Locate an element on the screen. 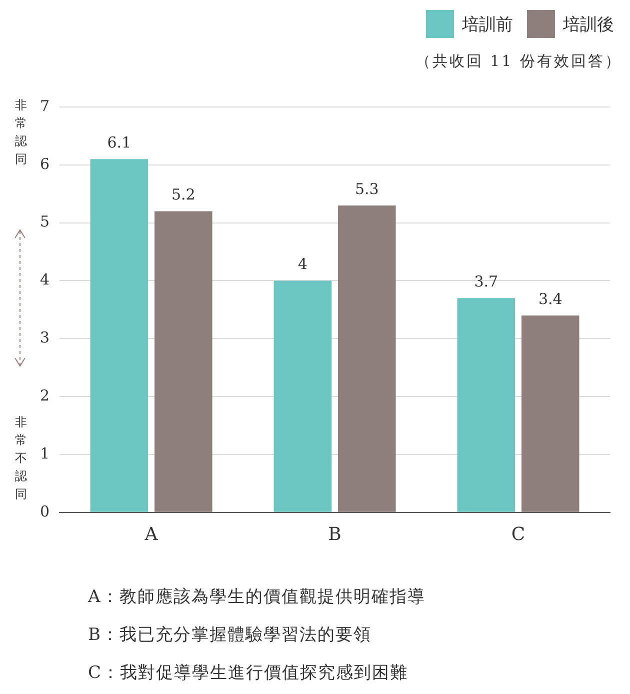 This screenshot has height=694, width=630. data-label: 5.3 is located at coordinates (366, 189).